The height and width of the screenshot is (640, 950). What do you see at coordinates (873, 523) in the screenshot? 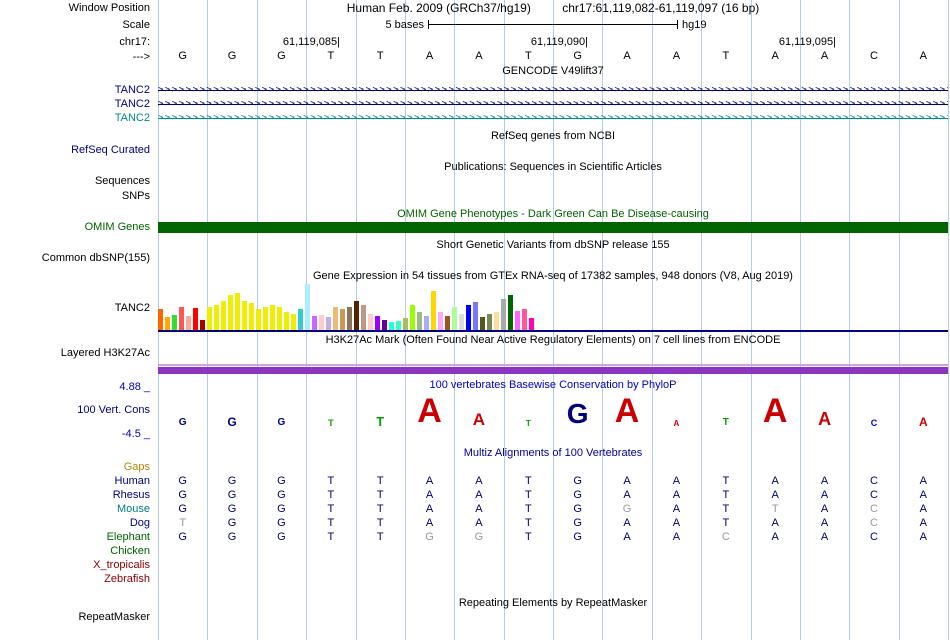
I see `alignment-letter: C` at bounding box center [873, 523].